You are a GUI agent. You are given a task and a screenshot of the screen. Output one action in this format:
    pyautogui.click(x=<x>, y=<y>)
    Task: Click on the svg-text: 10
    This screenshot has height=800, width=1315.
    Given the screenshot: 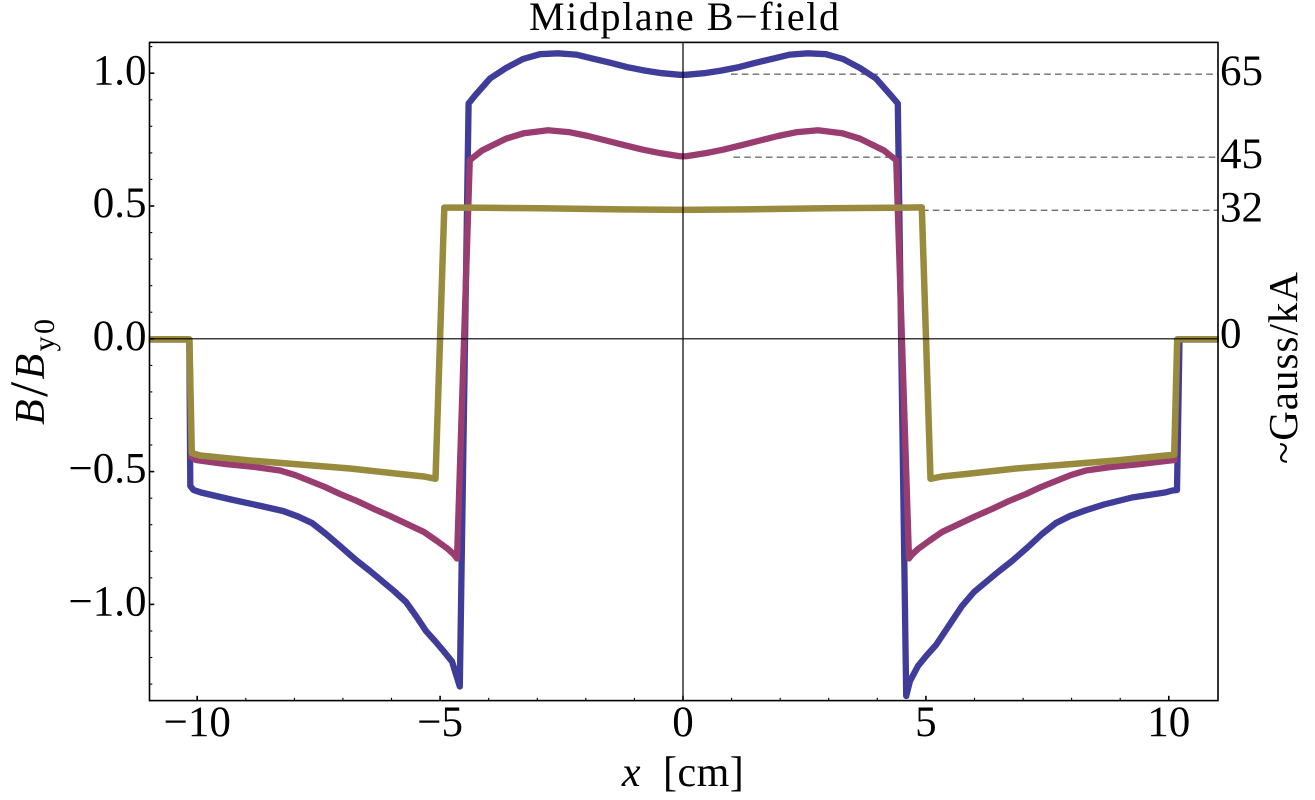 What is the action you would take?
    pyautogui.click(x=1168, y=722)
    